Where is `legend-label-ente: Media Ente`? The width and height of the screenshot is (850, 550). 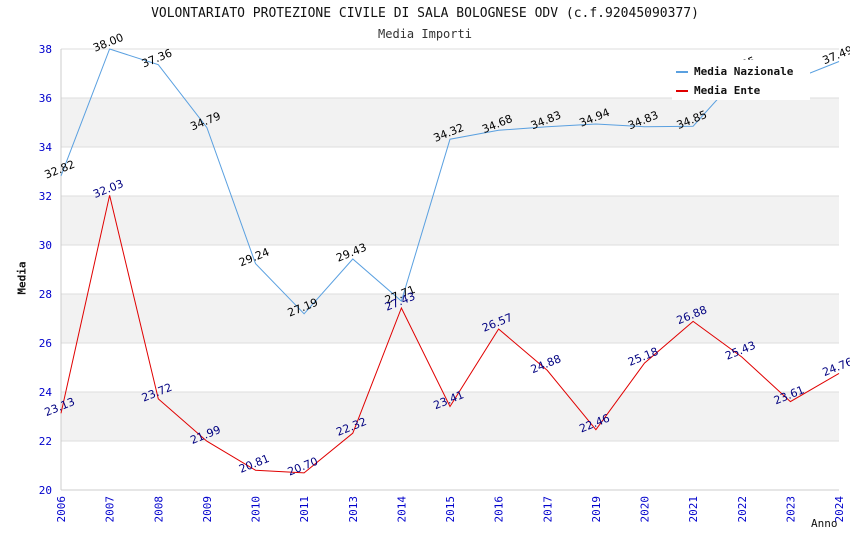 legend-label-ente: Media Ente is located at coordinates (727, 90).